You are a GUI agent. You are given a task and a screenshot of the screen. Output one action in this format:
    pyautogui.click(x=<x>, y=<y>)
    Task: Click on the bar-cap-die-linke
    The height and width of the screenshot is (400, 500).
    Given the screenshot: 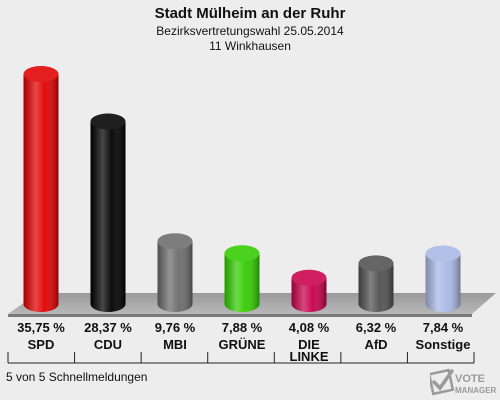 What is the action you would take?
    pyautogui.click(x=309, y=277)
    